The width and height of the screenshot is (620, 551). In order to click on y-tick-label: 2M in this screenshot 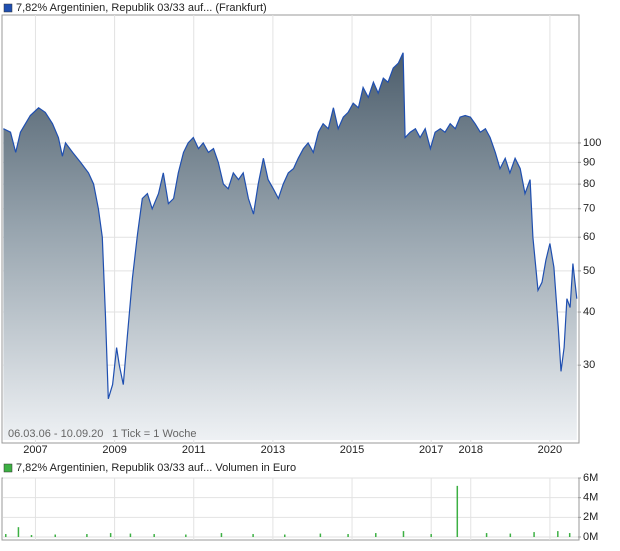, I will do `click(590, 517)`.